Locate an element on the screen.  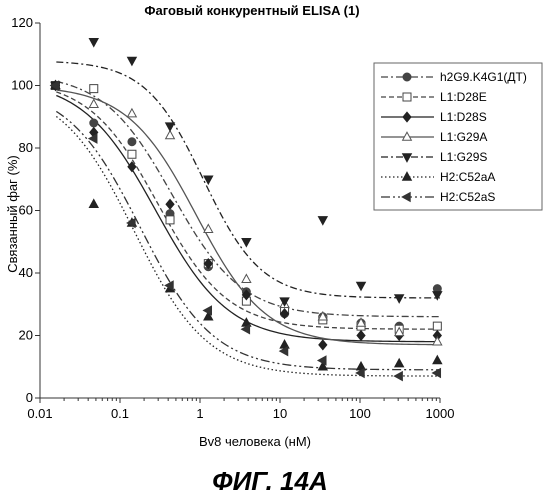
x-tick-label: 0.01 is located at coordinates (39, 413).